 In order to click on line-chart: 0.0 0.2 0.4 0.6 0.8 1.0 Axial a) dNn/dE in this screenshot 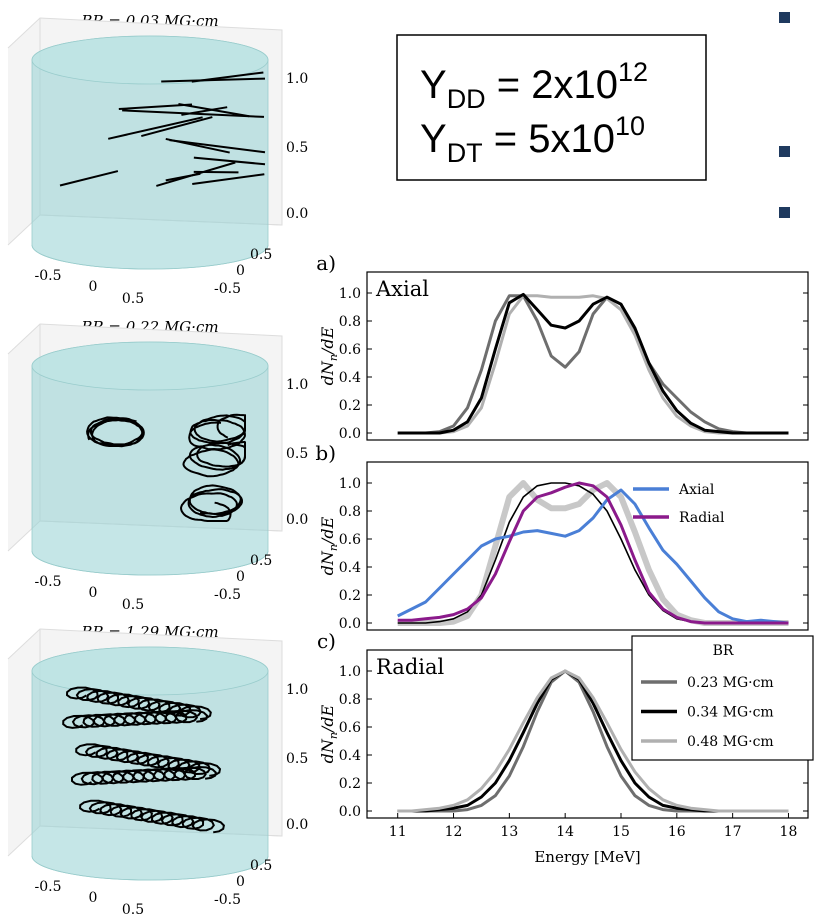, I will do `click(562, 346)`.